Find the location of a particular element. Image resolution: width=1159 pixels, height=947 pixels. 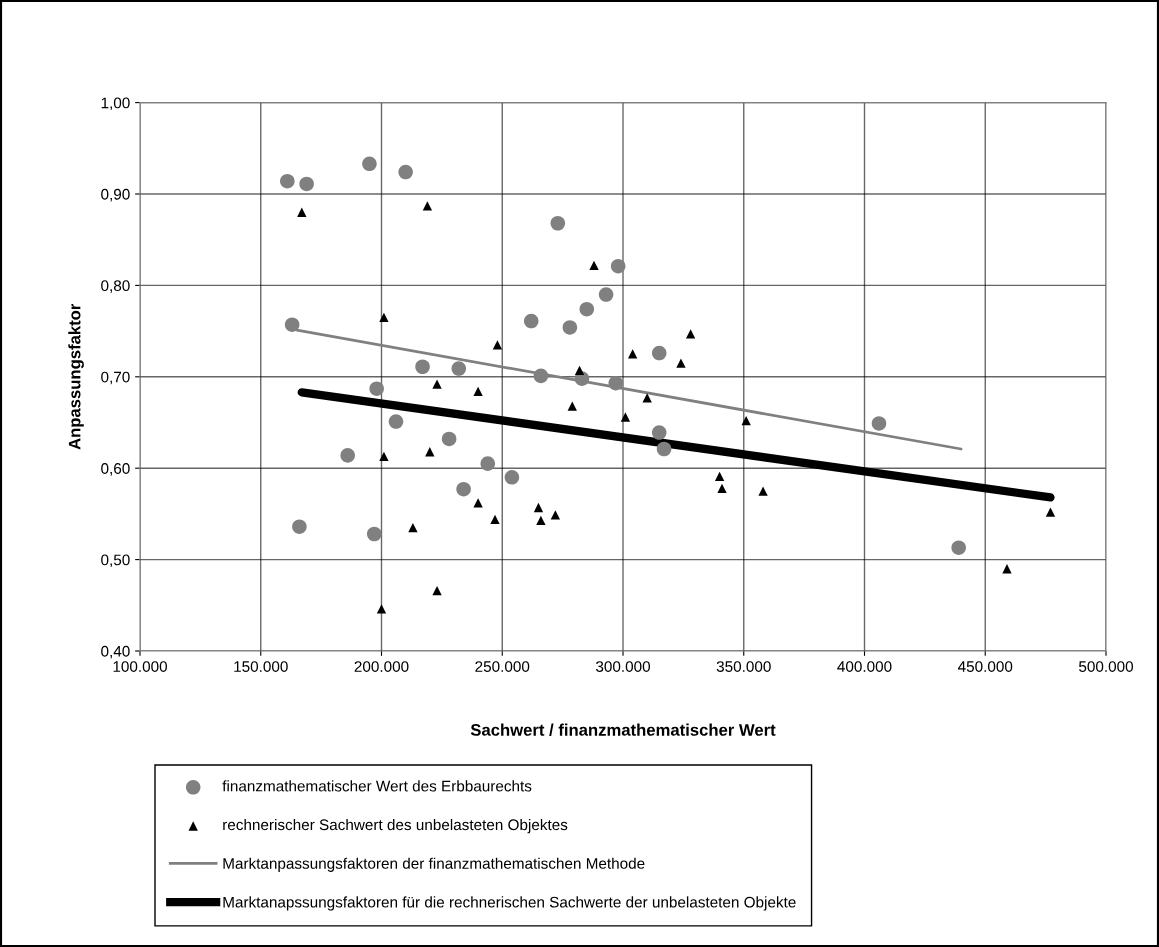

legend-label: Marktanpassungsfaktoren der finanzmathematischen Methode is located at coordinates (434, 864).